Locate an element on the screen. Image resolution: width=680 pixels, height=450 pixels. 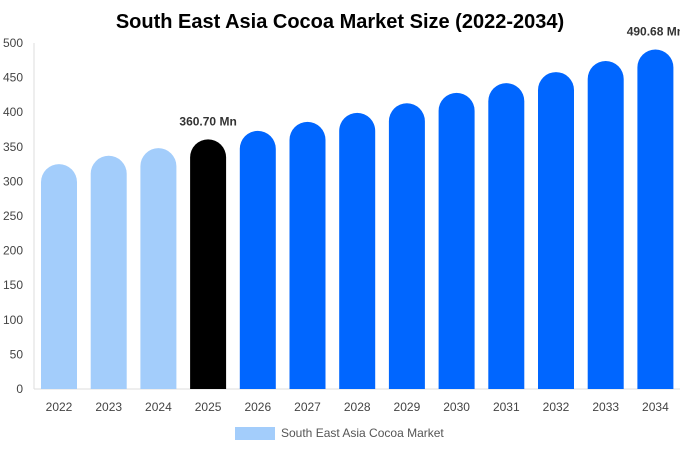
data-label: 490.68 Mn is located at coordinates (653, 31).